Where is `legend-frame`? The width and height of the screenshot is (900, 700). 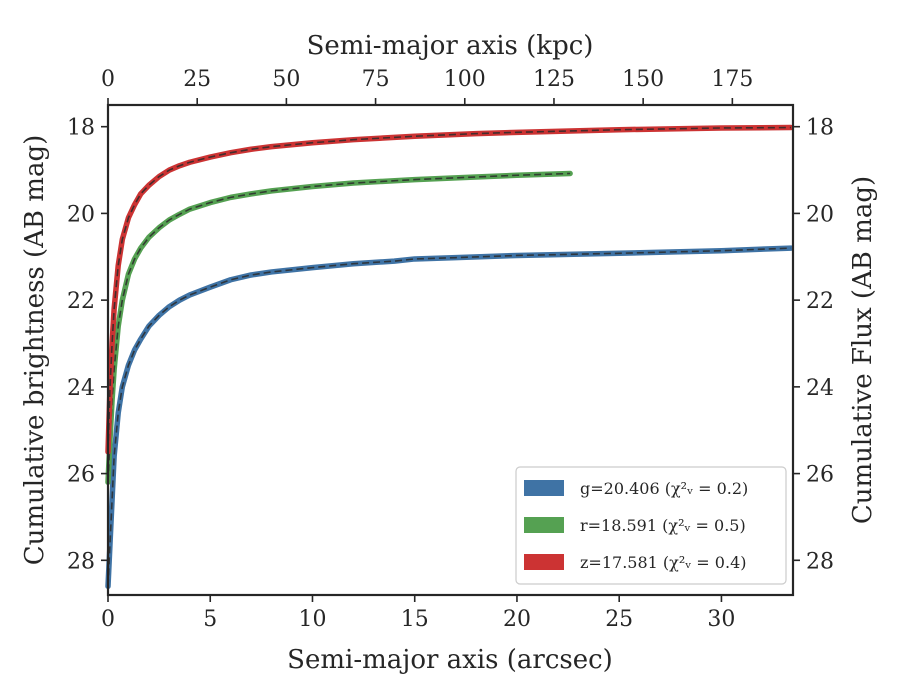 legend-frame is located at coordinates (651, 525).